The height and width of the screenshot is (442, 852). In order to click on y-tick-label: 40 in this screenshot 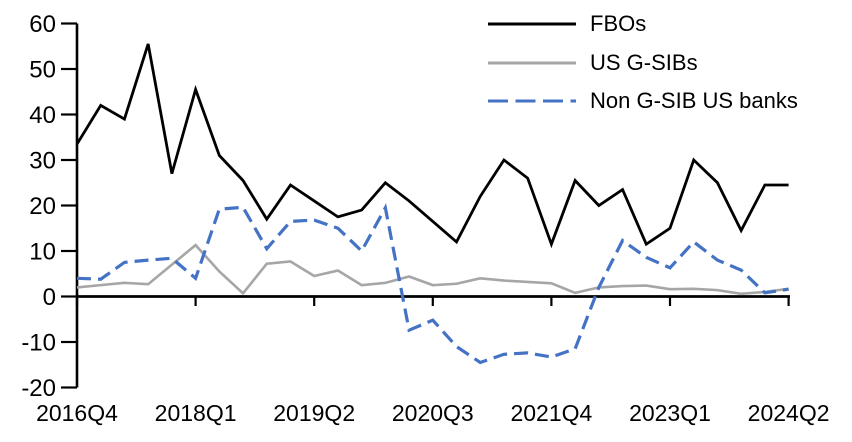, I will do `click(42, 115)`.